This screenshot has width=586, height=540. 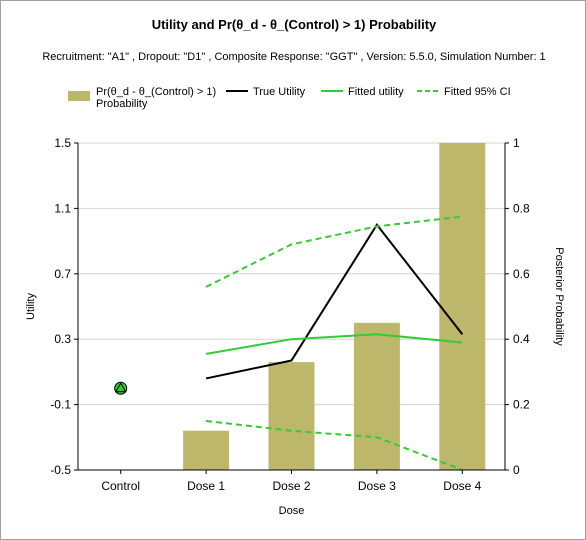 What do you see at coordinates (477, 92) in the screenshot?
I see `legend-label-fitted-95-ci: Fitted 95% CI` at bounding box center [477, 92].